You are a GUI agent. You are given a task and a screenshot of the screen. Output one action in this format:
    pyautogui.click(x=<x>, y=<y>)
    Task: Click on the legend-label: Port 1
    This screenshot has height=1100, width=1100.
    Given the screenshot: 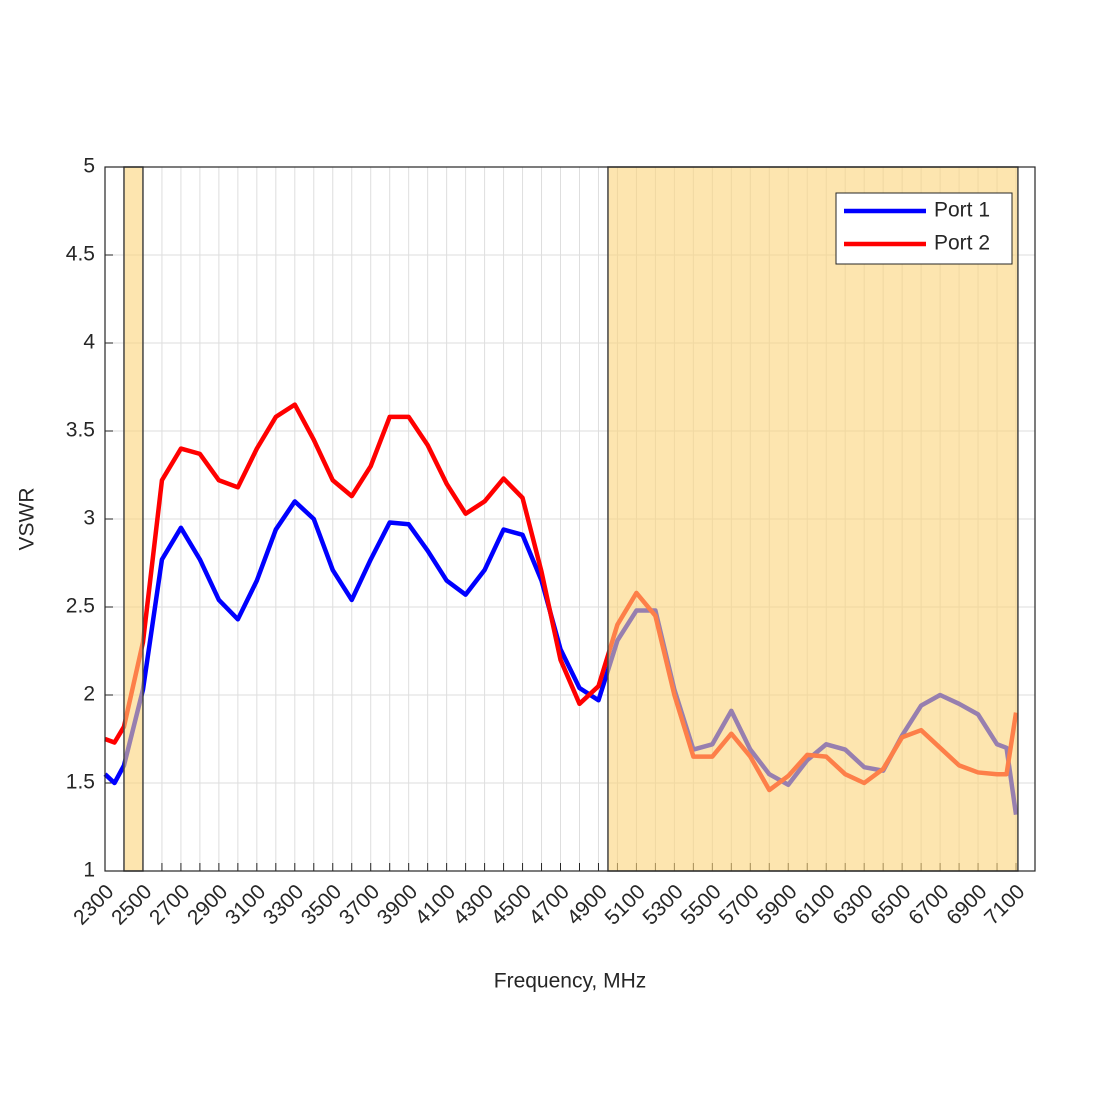 What is the action you would take?
    pyautogui.click(x=962, y=210)
    